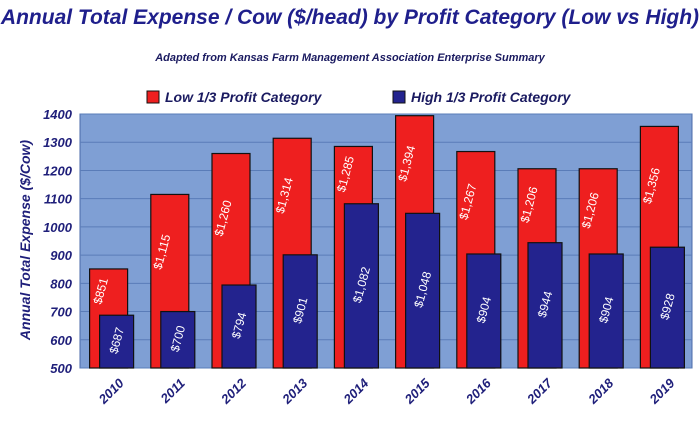 This screenshot has height=448, width=700. I want to click on bar-high-2015, so click(423, 290).